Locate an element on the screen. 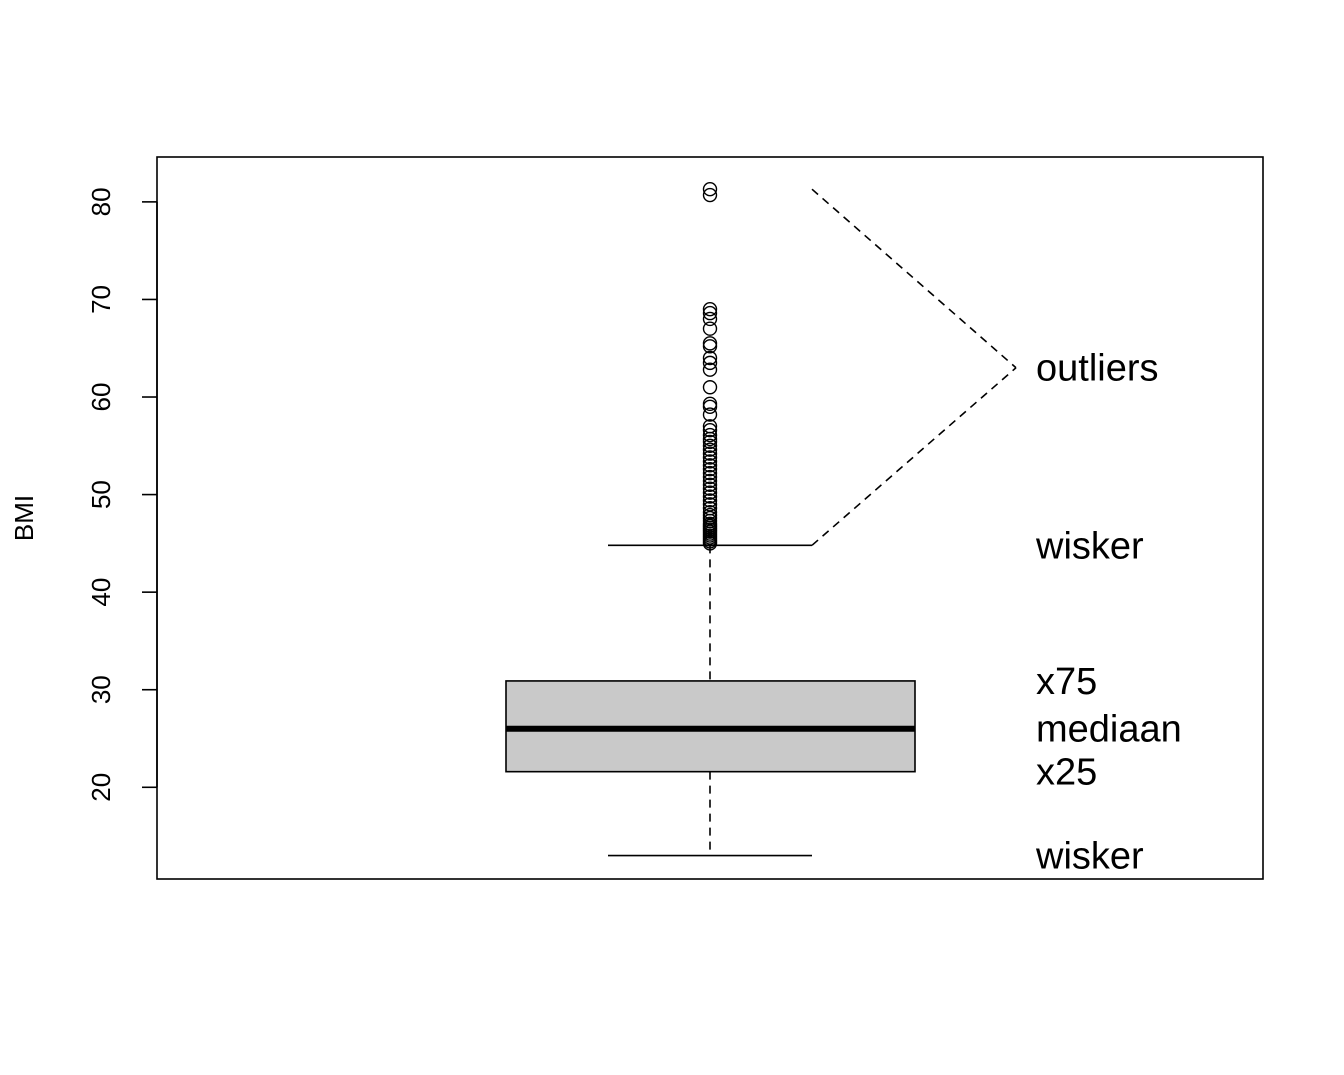 Image resolution: width=1344 pixels, height=1075 pixels. outliers-upper-pointer is located at coordinates (914, 278).